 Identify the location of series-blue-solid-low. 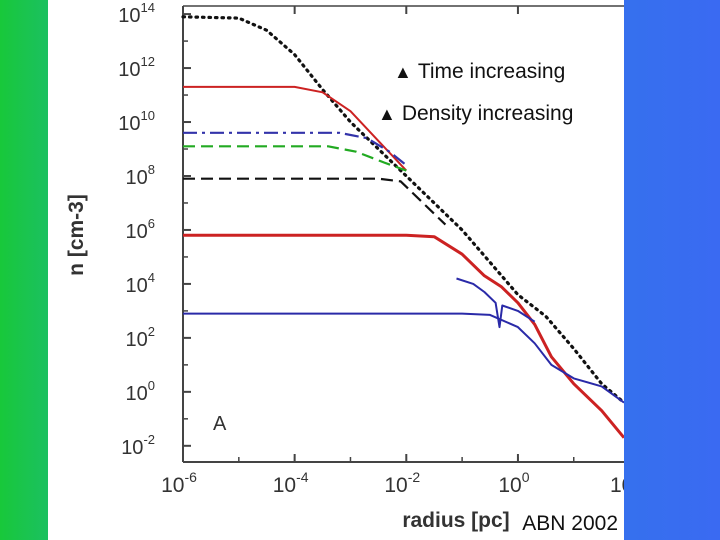
(403, 358).